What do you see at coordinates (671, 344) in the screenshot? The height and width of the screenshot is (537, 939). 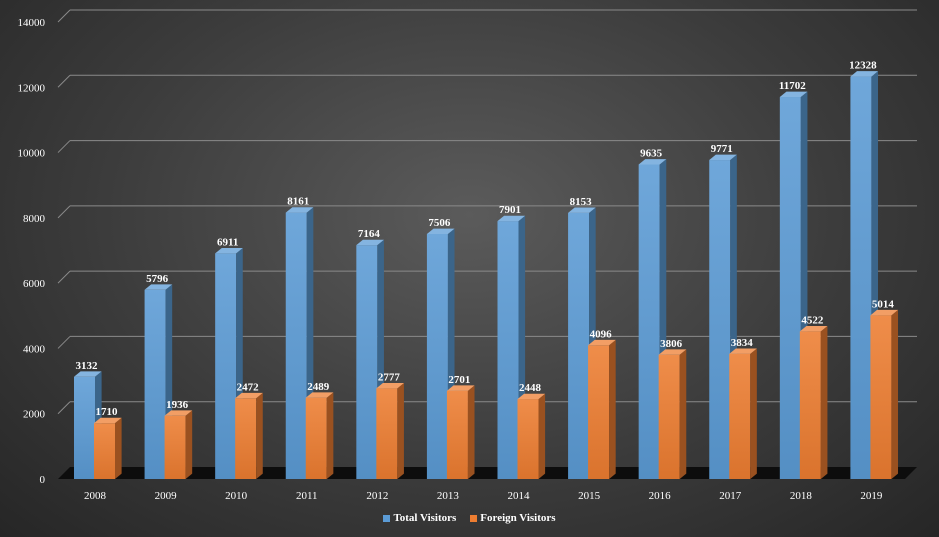 I see `data-label-foreign-2016: 3806` at bounding box center [671, 344].